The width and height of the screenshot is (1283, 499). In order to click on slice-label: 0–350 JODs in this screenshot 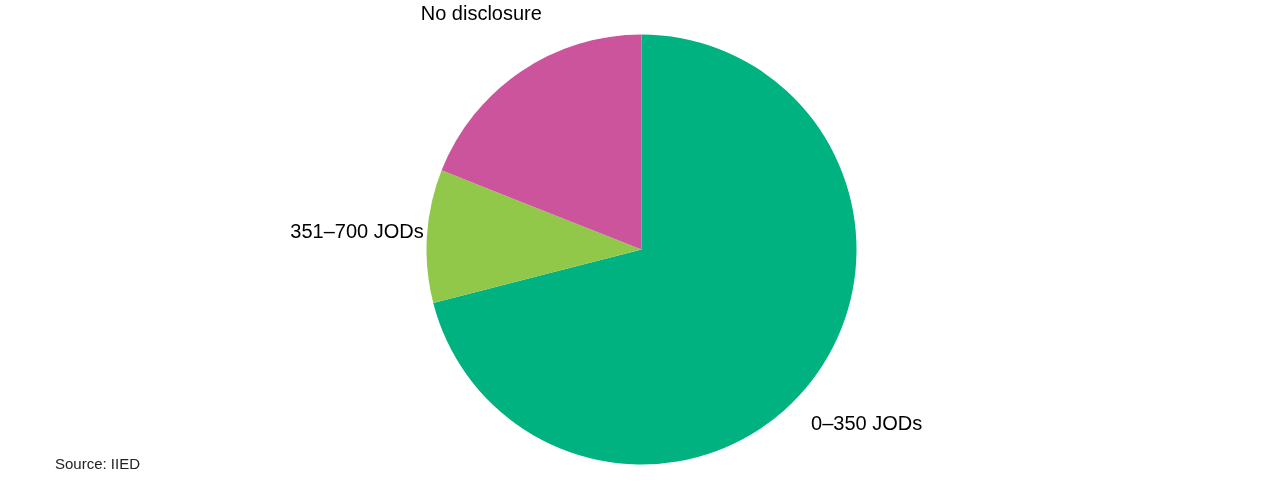, I will do `click(867, 423)`.